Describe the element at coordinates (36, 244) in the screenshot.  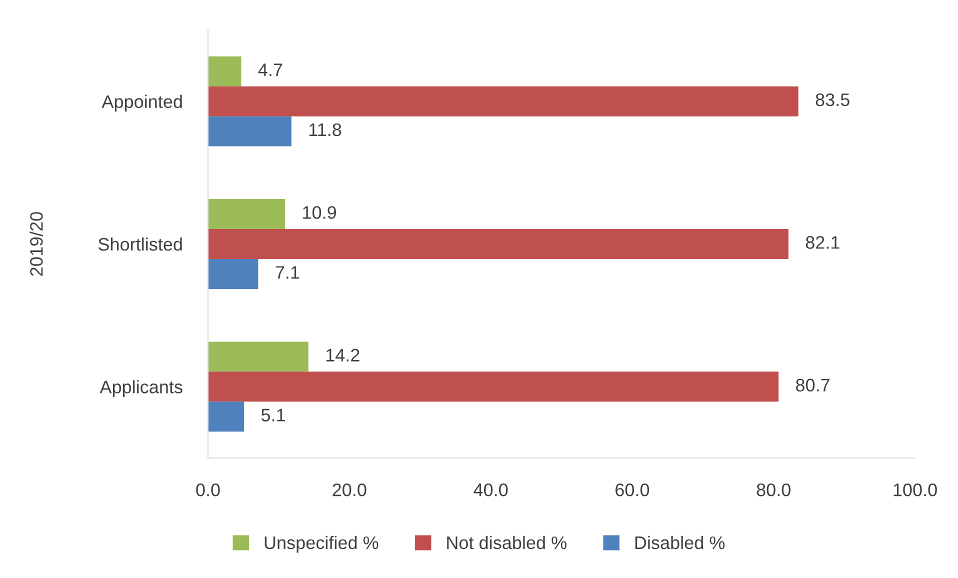
I see `y-axis-title: 2019/20` at that location.